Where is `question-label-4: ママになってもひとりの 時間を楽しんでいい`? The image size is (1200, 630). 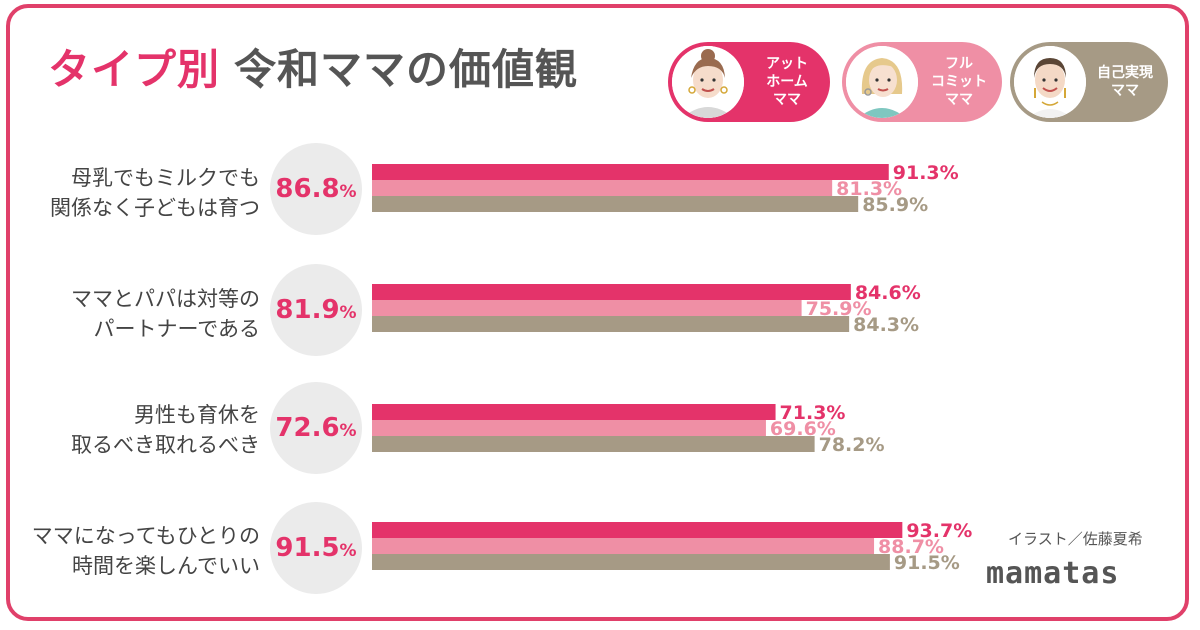 question-label-4: ママになってもひとりの 時間を楽しんでいい is located at coordinates (145, 551).